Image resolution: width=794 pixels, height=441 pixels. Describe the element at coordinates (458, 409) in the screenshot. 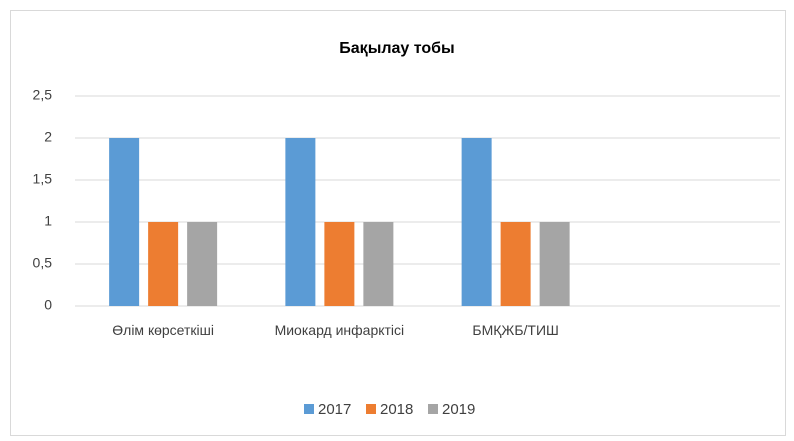

I see `legend-label: 2019` at that location.